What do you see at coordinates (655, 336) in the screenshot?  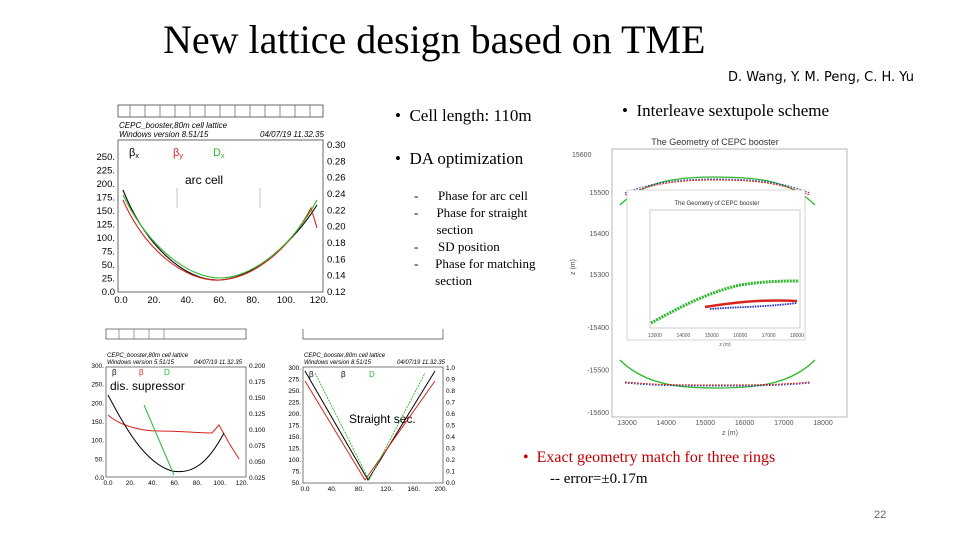 I see `tick-label: 13000` at bounding box center [655, 336].